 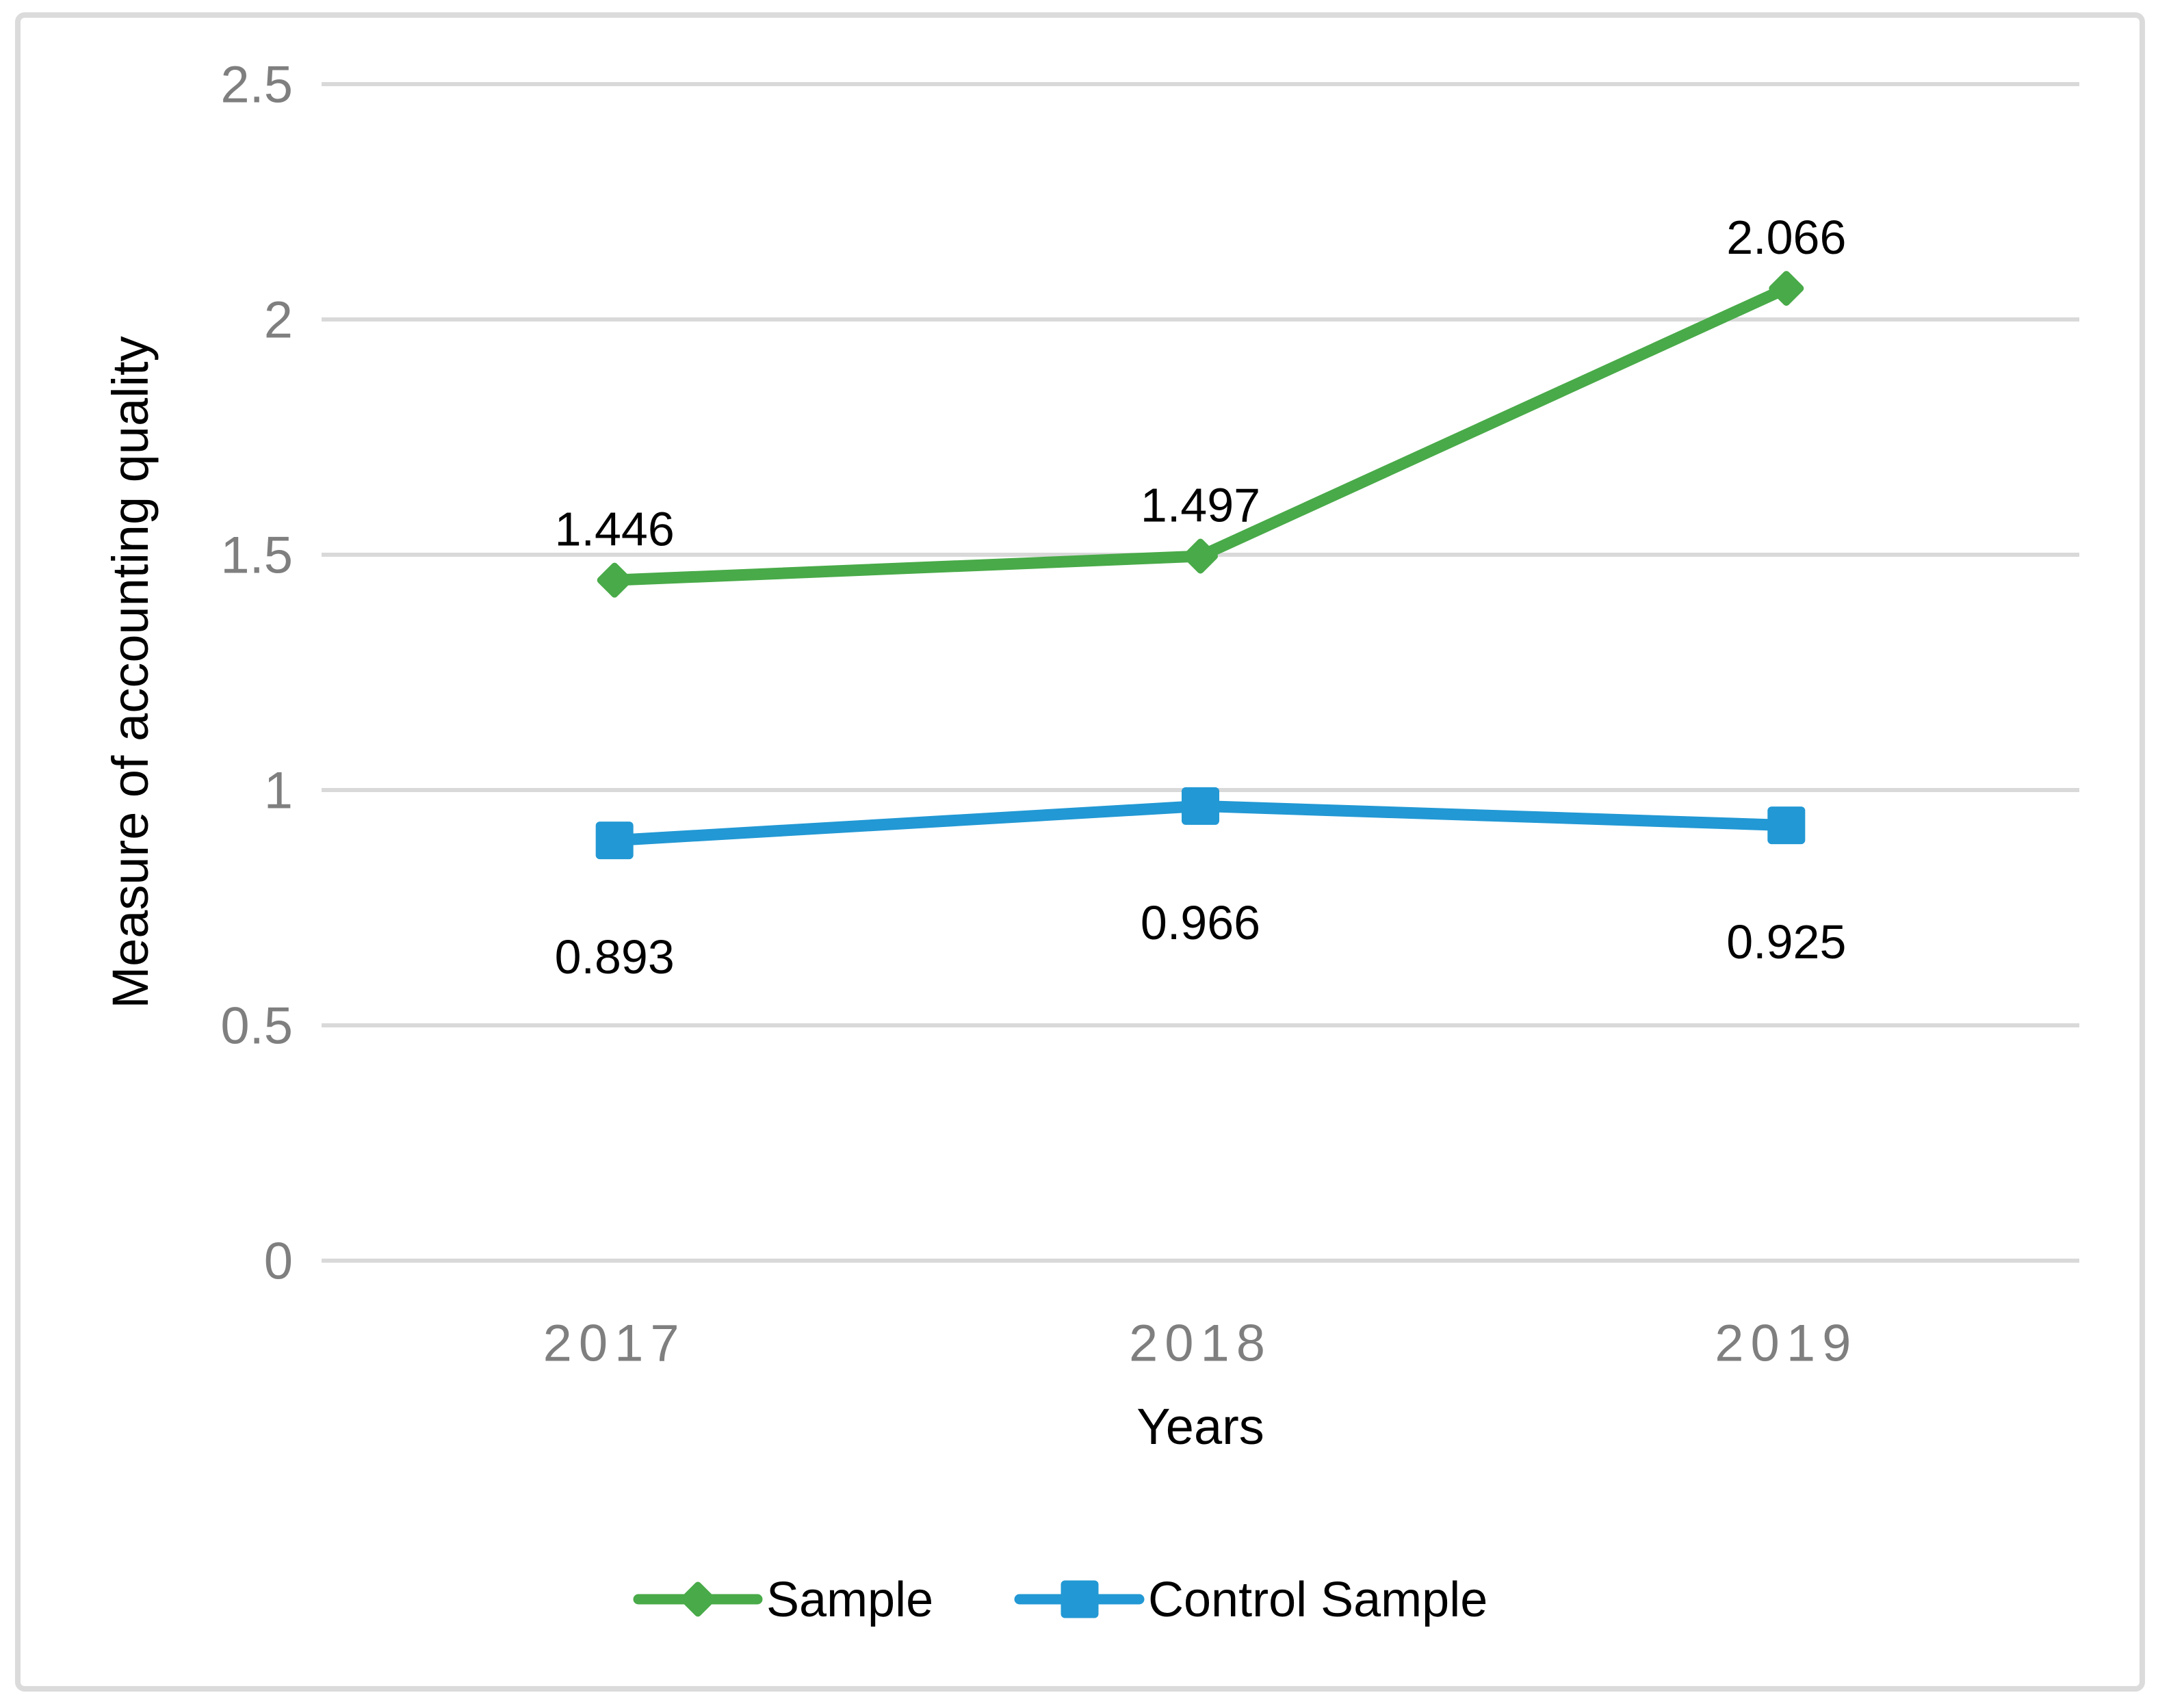 I want to click on legend: Sample Control Sample, so click(x=1060, y=1600).